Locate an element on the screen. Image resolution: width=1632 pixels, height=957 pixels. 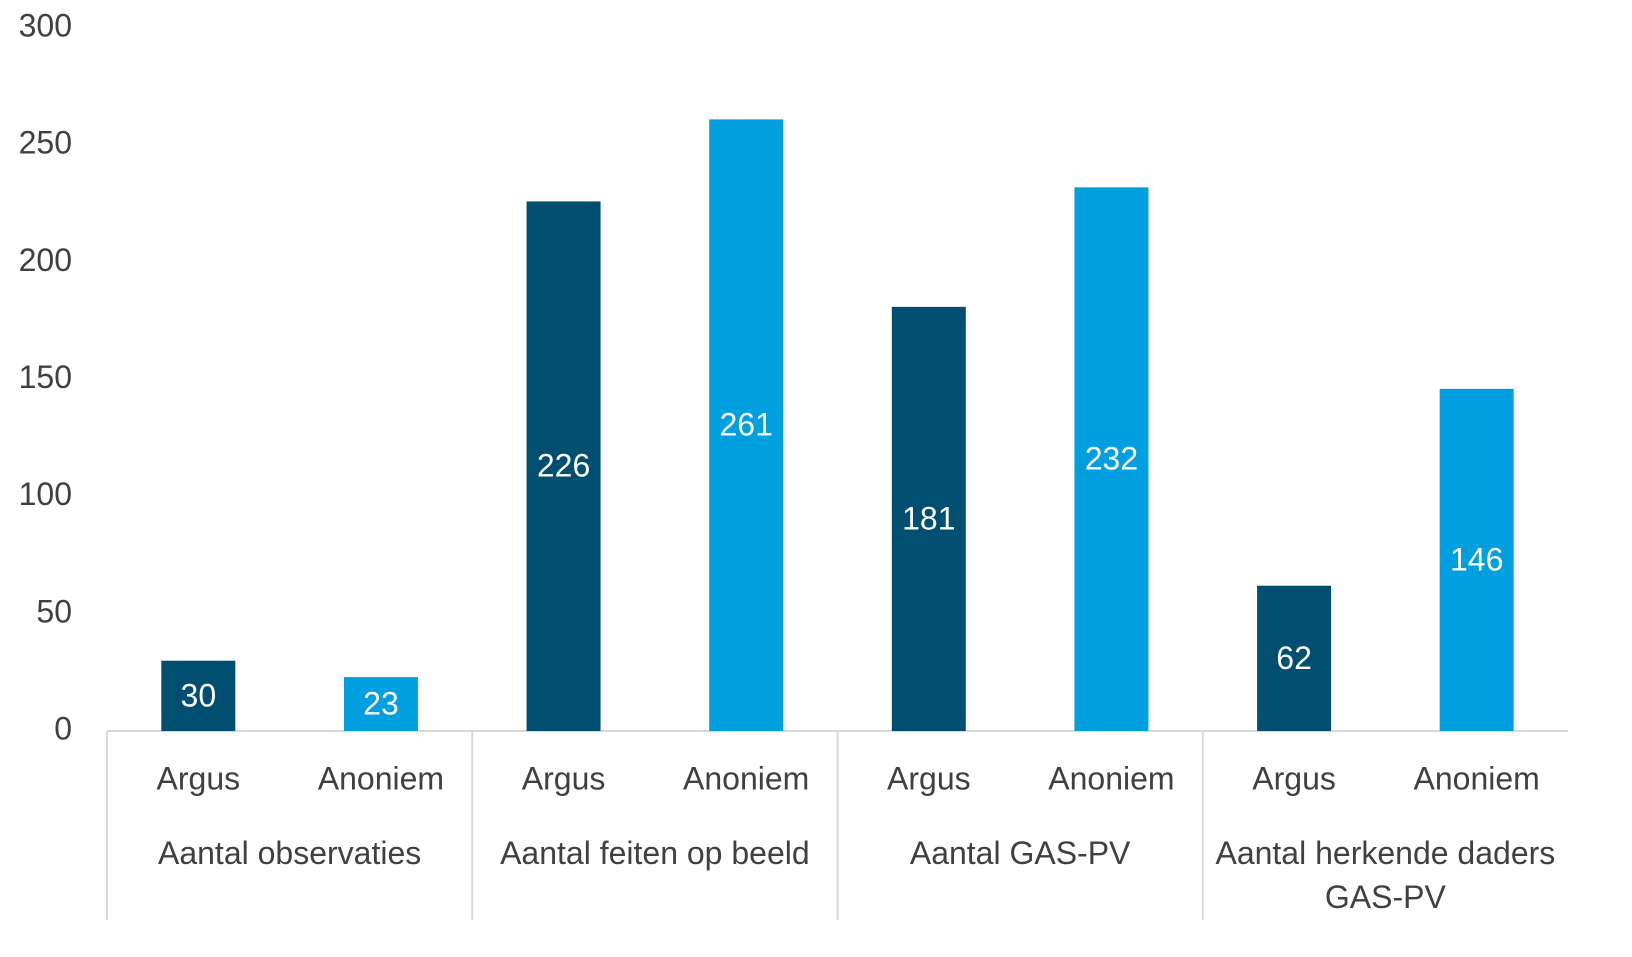
y-tick-label: 100 is located at coordinates (45, 494).